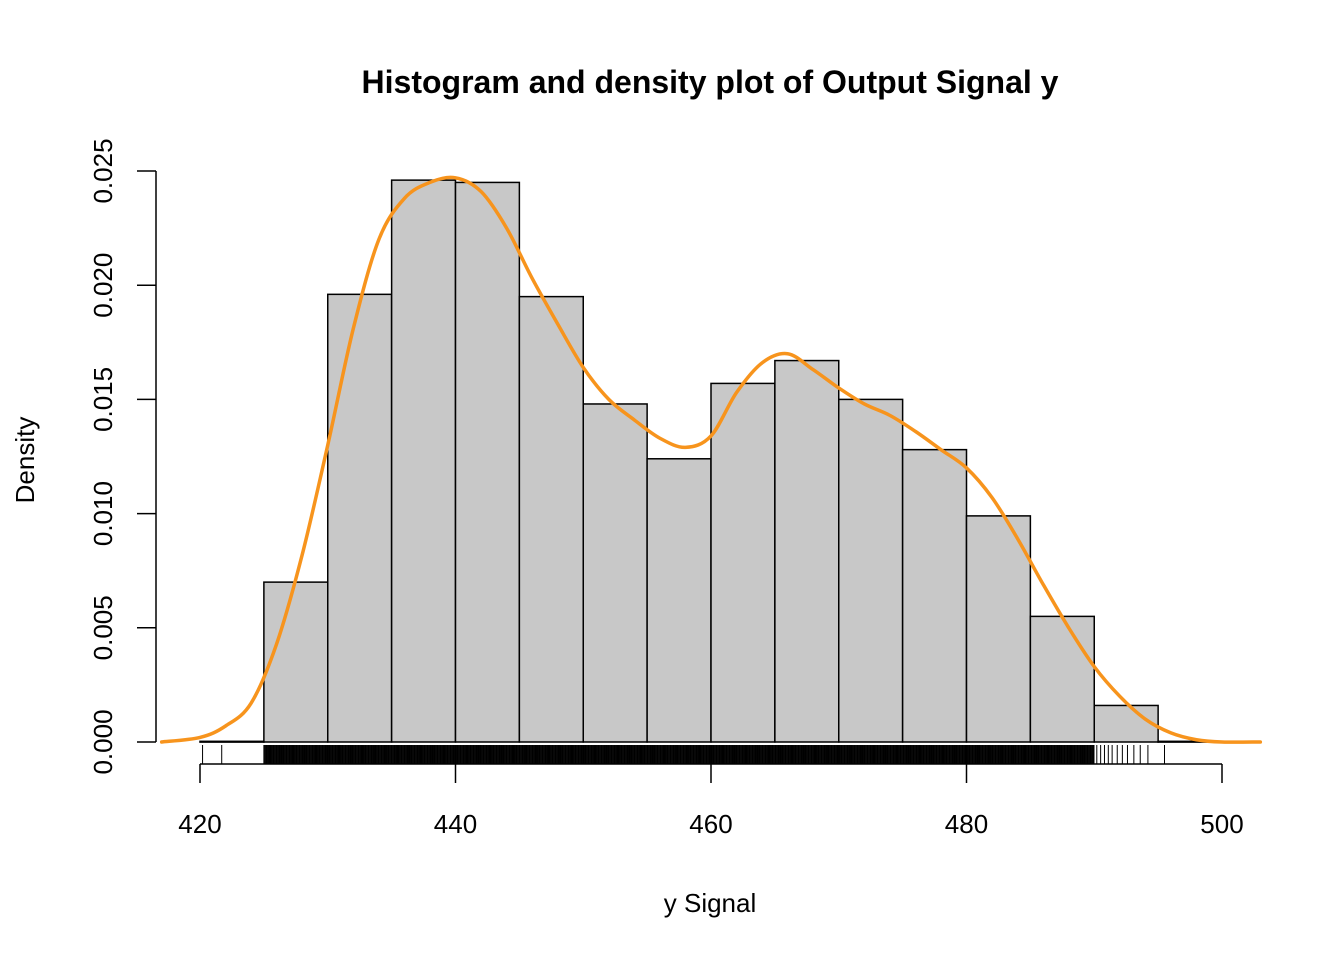 Image resolution: width=1344 pixels, height=960 pixels. What do you see at coordinates (199, 824) in the screenshot?
I see `x-tick-label: 420` at bounding box center [199, 824].